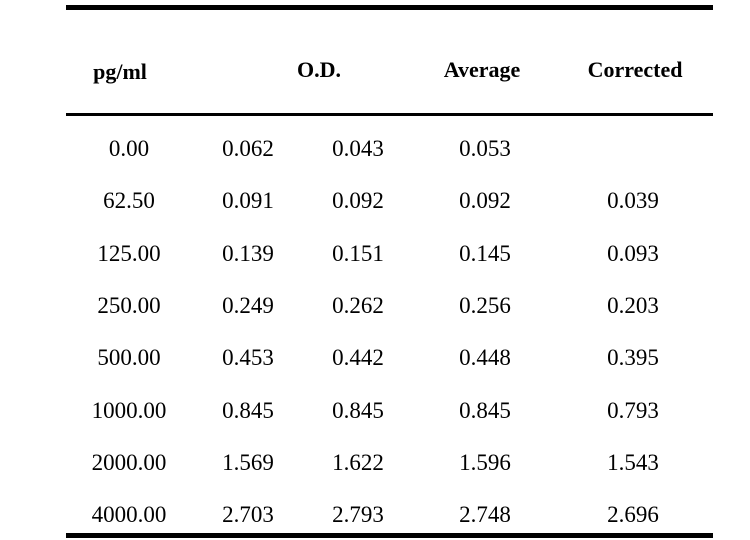 This screenshot has height=540, width=750. Describe the element at coordinates (358, 462) in the screenshot. I see `table-cell-od2: 1.622` at that location.